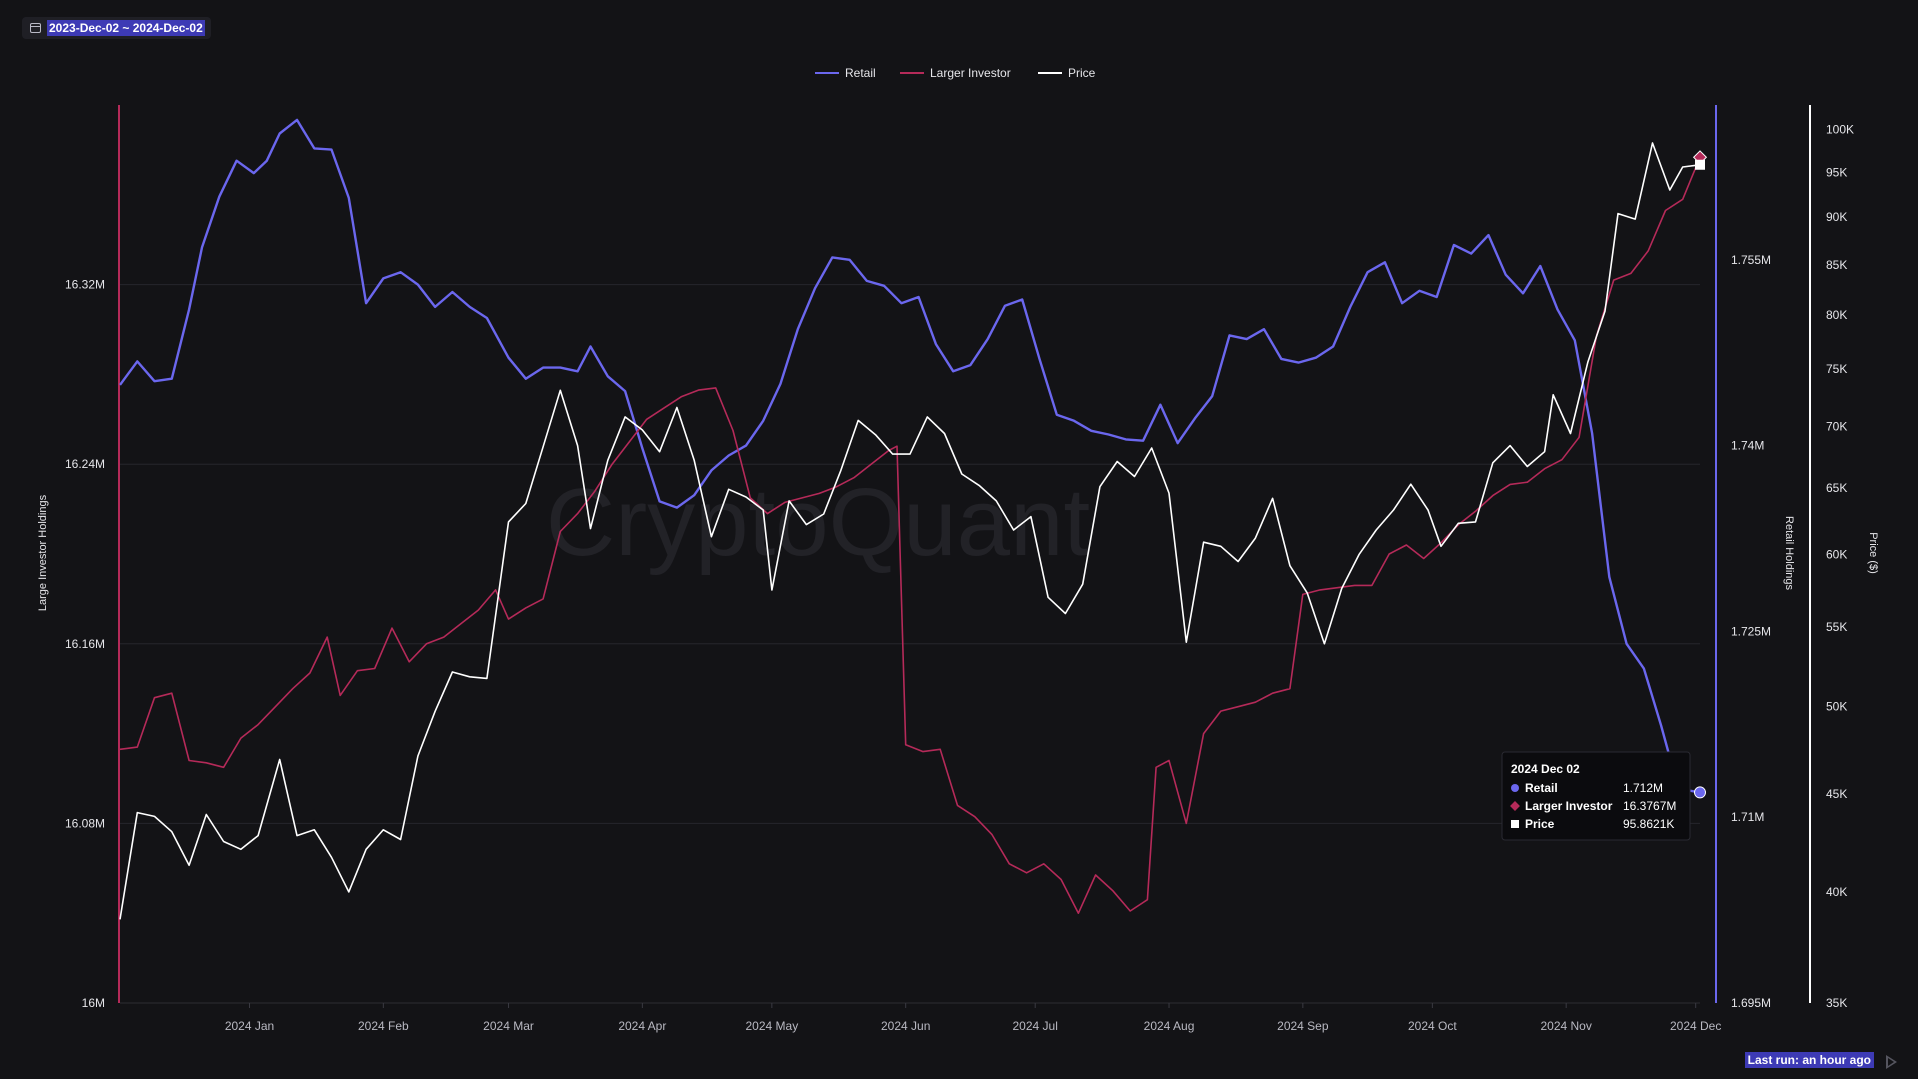  Describe the element at coordinates (1836, 1003) in the screenshot. I see `price-axis-tick: 35K` at that location.